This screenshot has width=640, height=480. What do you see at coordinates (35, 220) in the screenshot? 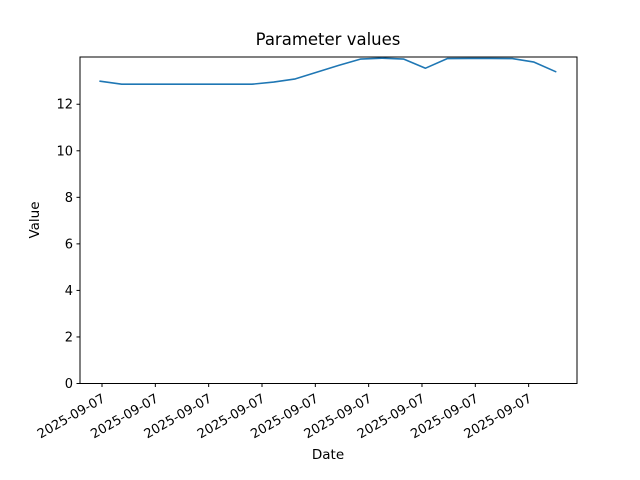
I see `y-axis-label: Value` at bounding box center [35, 220].